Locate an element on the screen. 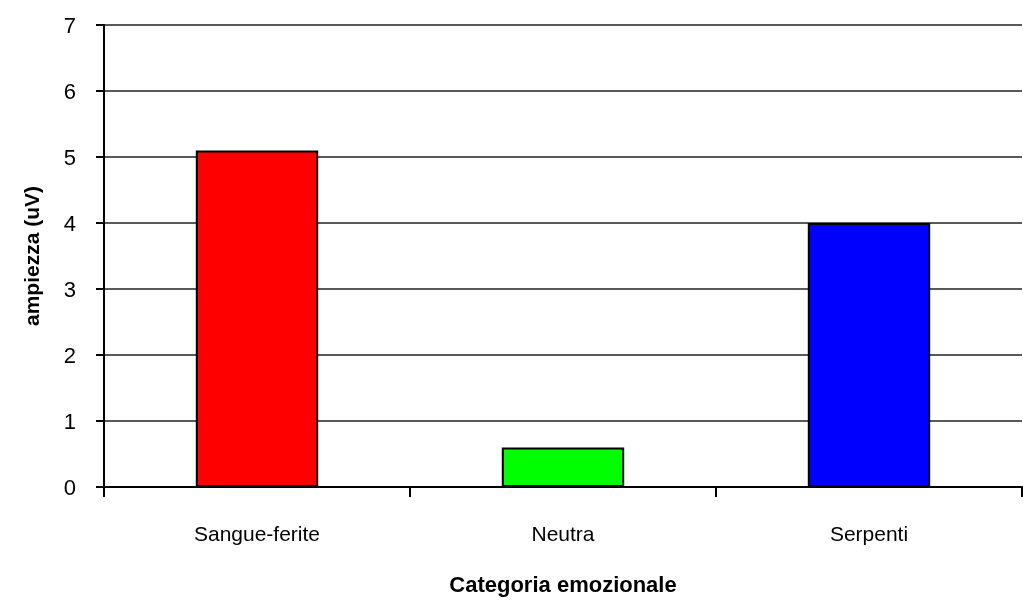 This screenshot has width=1023, height=603. y-tick-label: 5 is located at coordinates (69, 157).